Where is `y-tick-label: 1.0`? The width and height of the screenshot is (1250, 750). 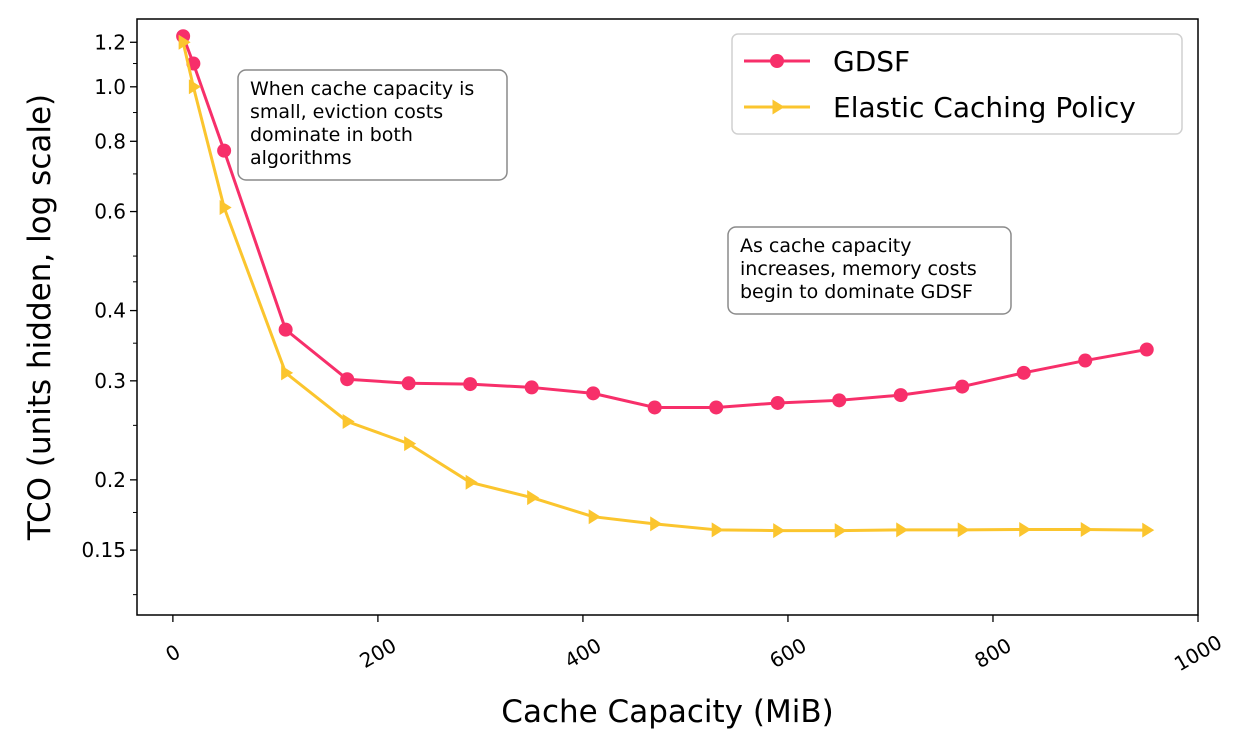
y-tick-label: 1.0 is located at coordinates (110, 87).